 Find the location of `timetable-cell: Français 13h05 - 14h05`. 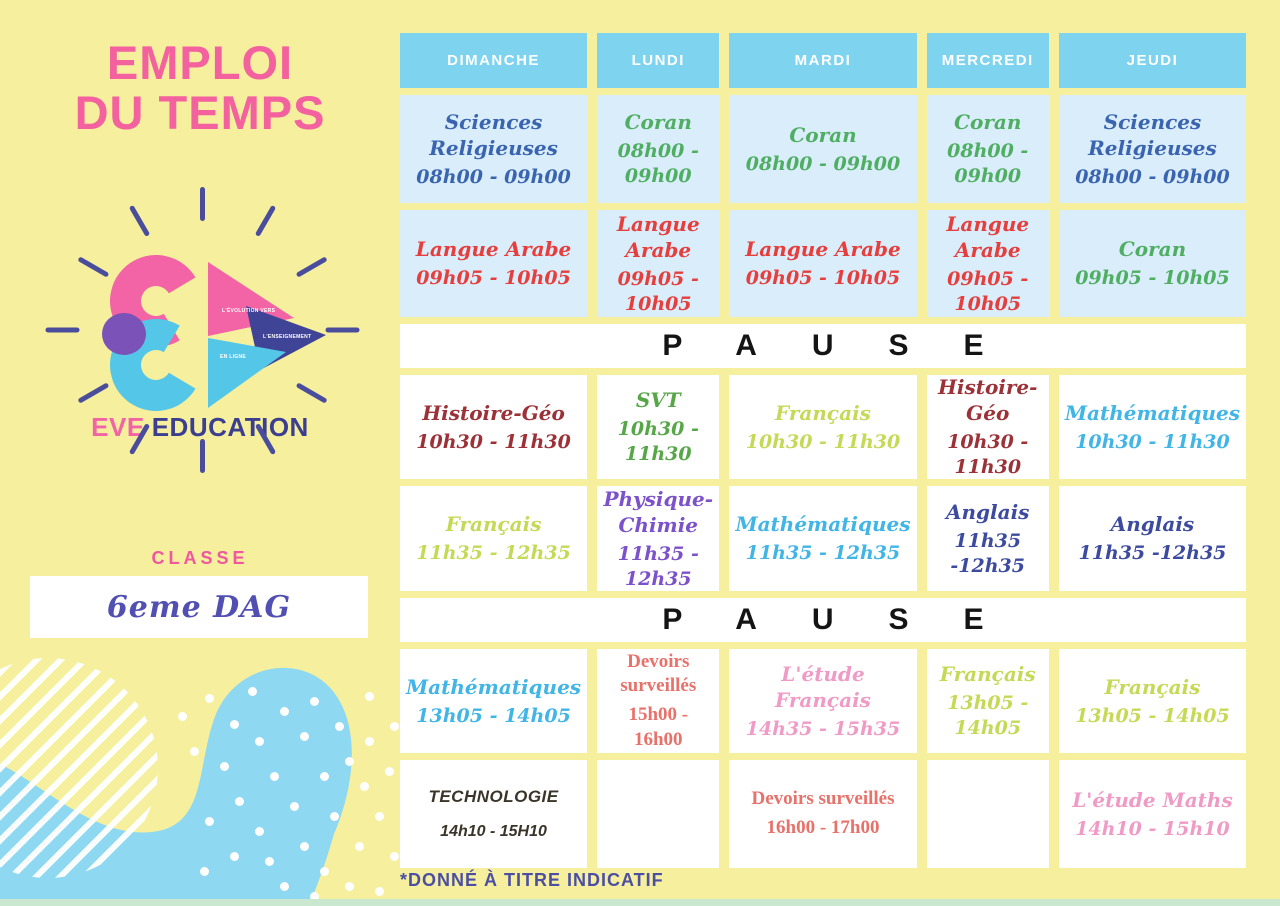

timetable-cell: Français 13h05 - 14h05 is located at coordinates (1152, 701).